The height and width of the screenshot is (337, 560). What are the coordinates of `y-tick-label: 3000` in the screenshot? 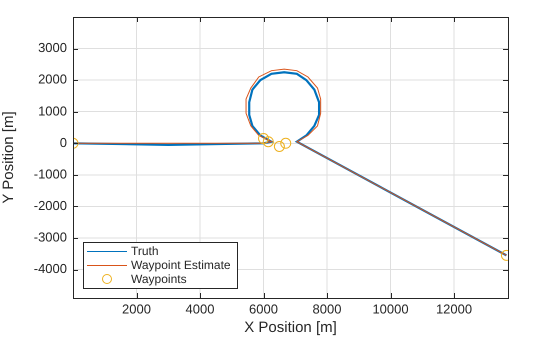 It's located at (52, 48).